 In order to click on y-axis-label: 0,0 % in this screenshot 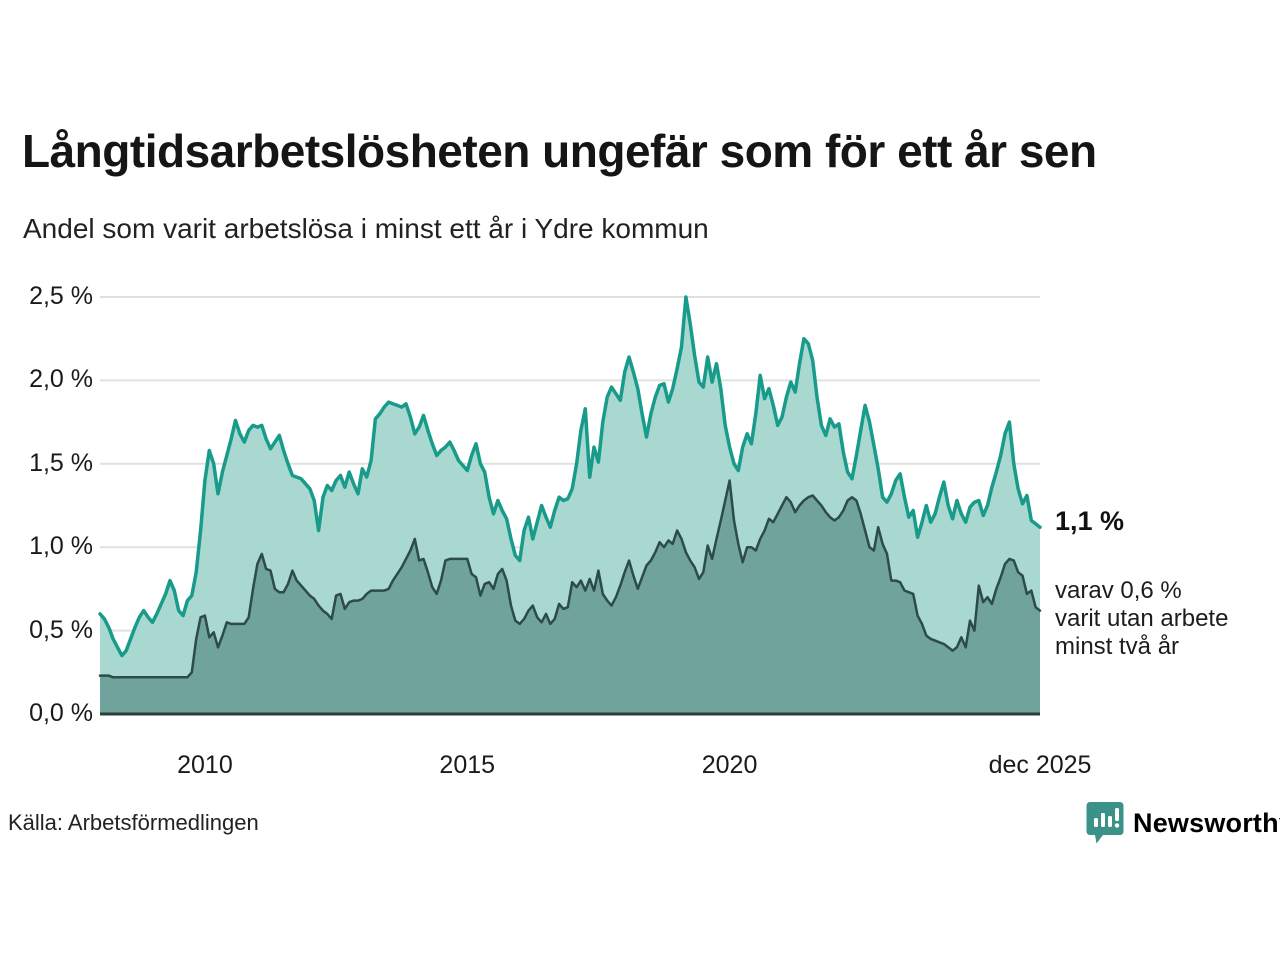, I will do `click(61, 713)`.